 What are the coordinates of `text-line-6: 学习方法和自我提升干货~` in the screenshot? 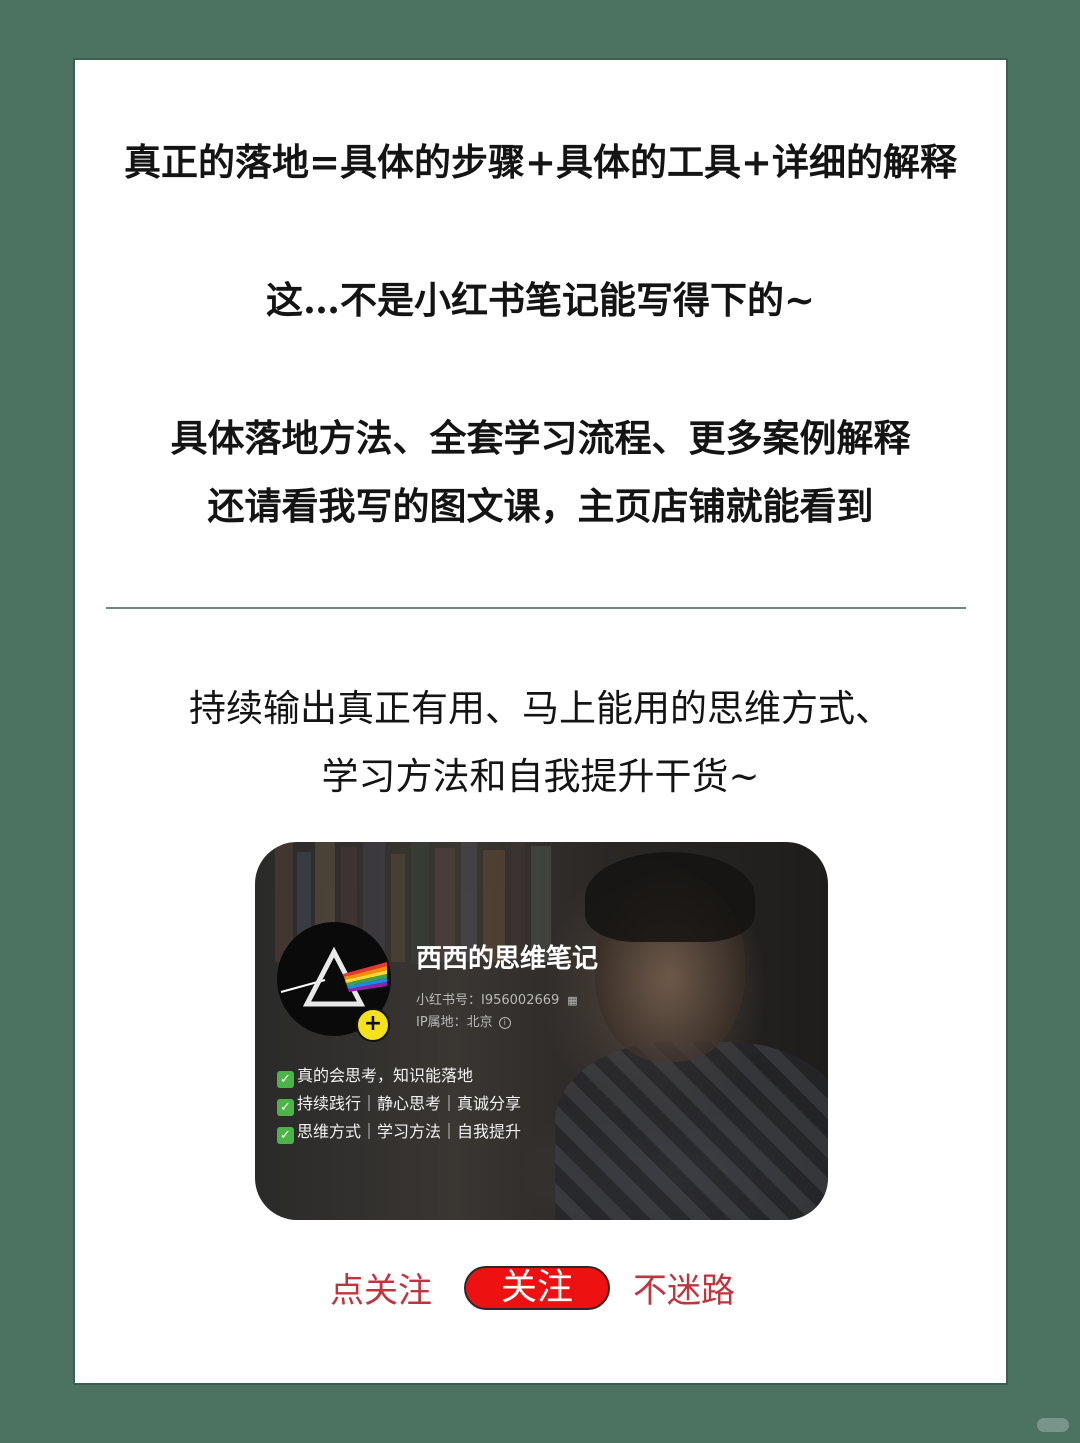 It's located at (540, 776).